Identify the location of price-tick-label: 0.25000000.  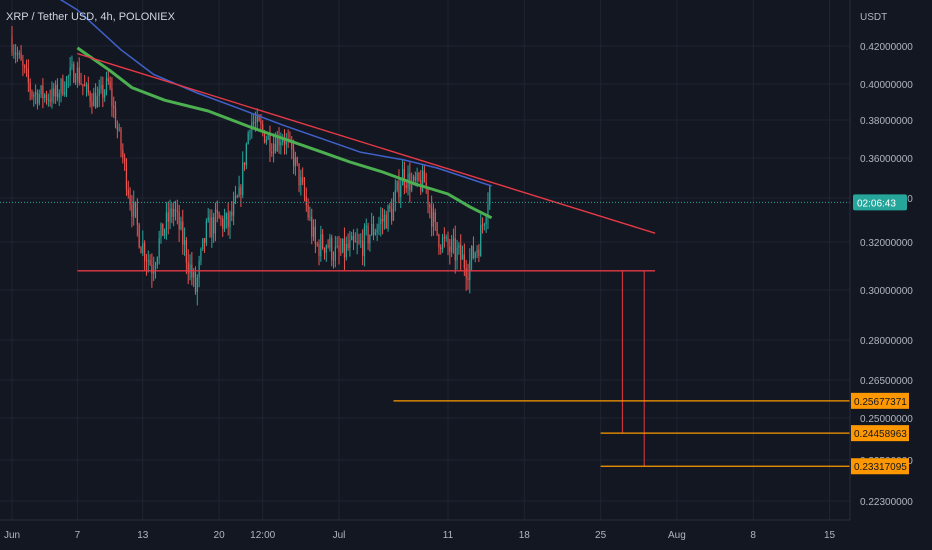
(886, 419).